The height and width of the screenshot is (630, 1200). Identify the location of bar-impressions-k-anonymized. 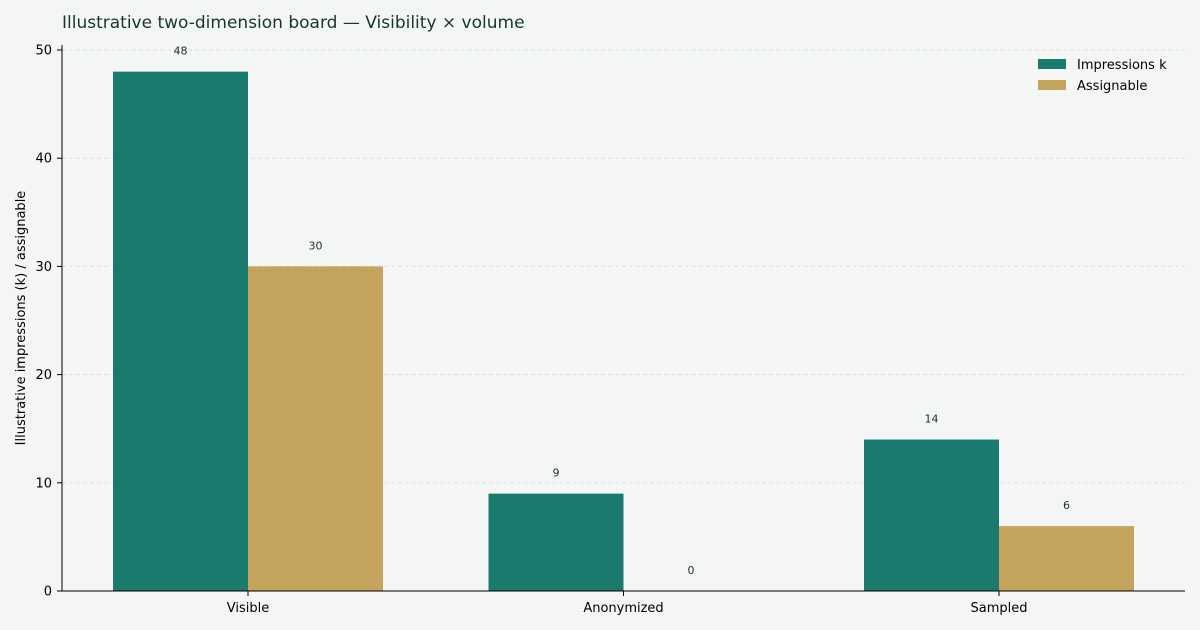
(556, 542).